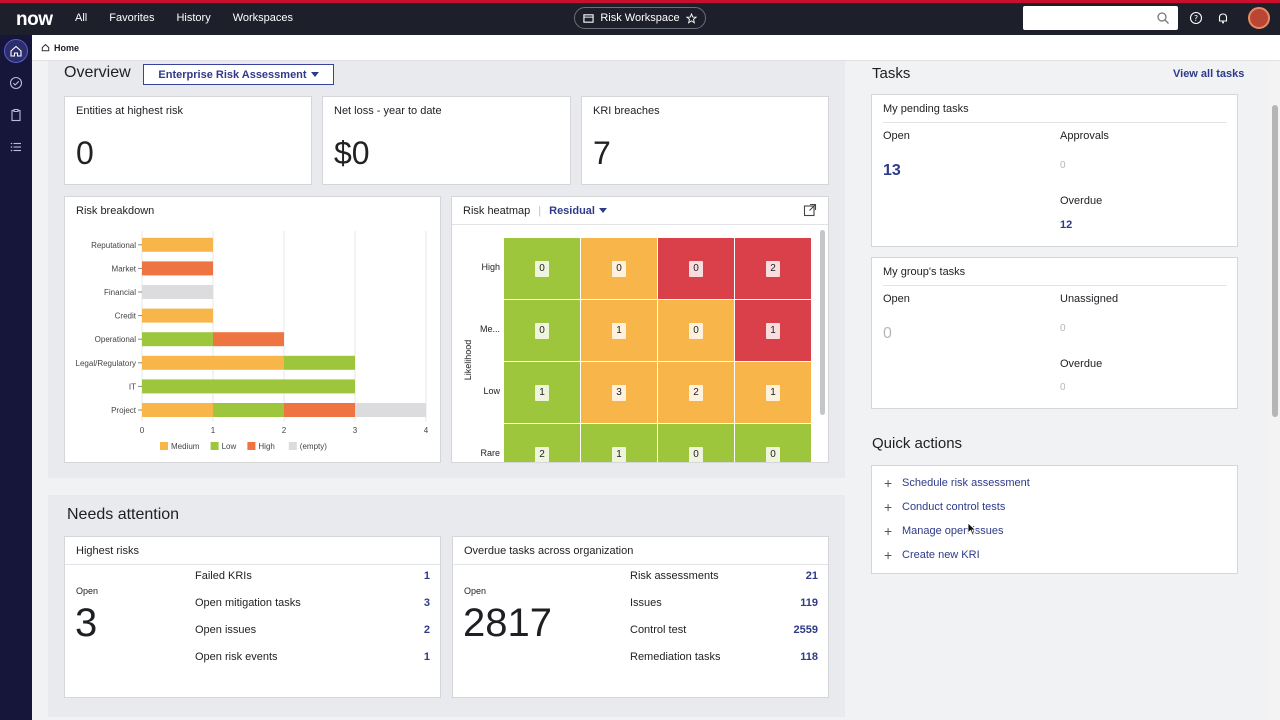 This screenshot has width=1280, height=720. What do you see at coordinates (917, 443) in the screenshot?
I see `quick-actions-heading: Quick actions` at bounding box center [917, 443].